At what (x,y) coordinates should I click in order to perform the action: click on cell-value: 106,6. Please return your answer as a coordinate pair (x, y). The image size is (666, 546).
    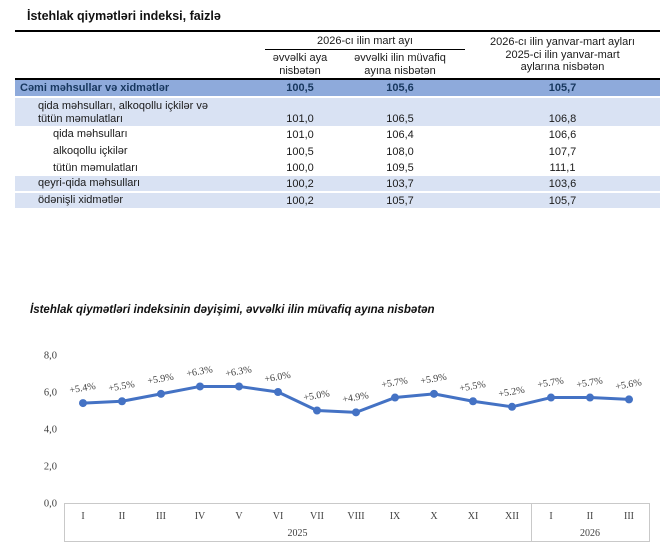
    Looking at the image, I should click on (562, 134).